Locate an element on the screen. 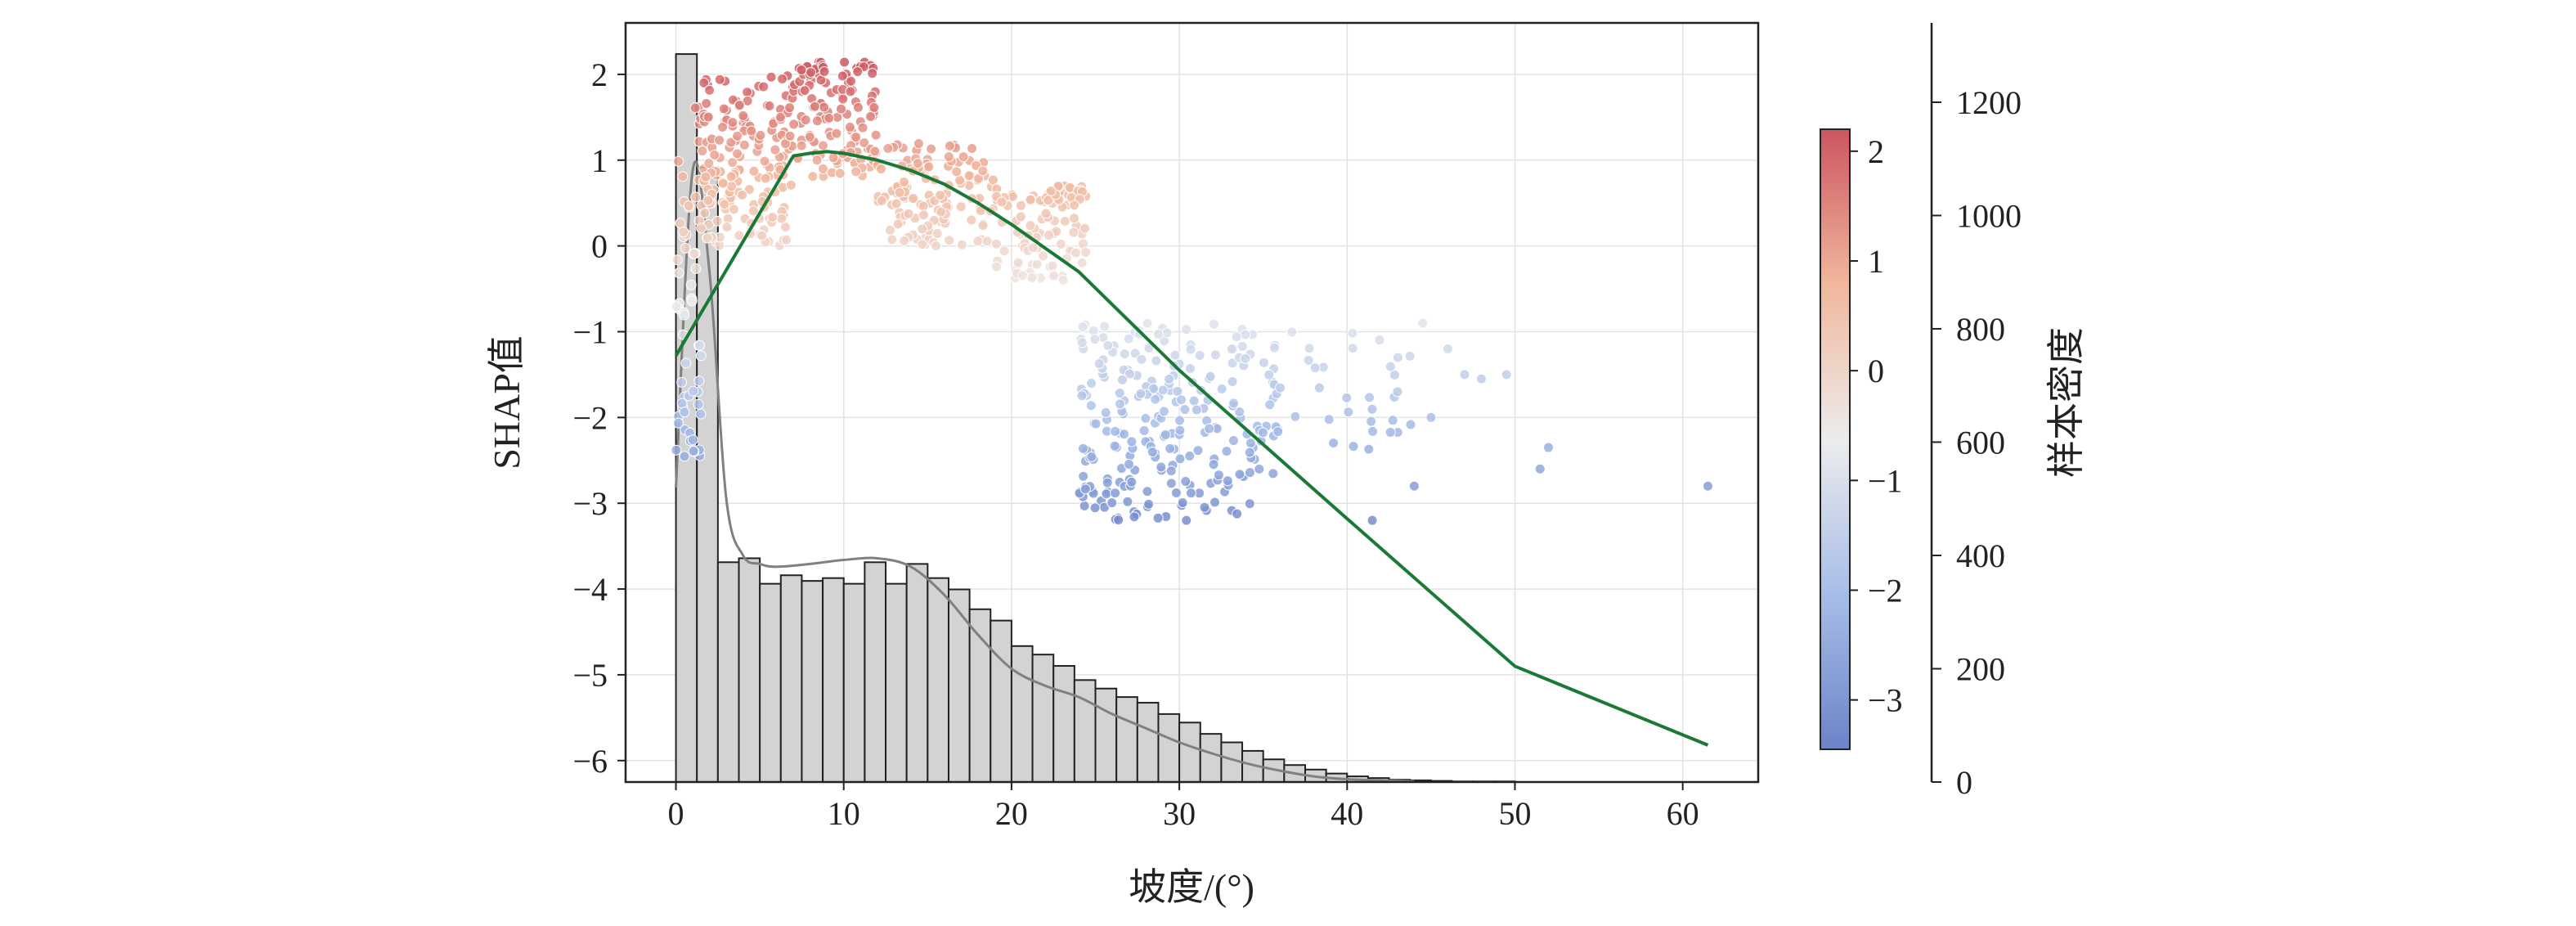 This screenshot has height=926, width=2576. x-axis-label: 坡度/(°) is located at coordinates (1192, 887).